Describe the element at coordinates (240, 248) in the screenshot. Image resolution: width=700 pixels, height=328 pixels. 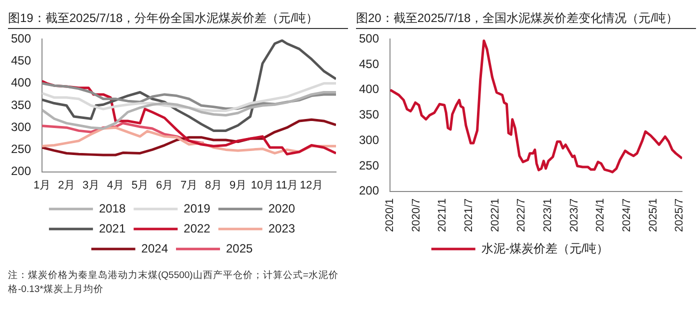
I see `legend-label: 2025` at that location.